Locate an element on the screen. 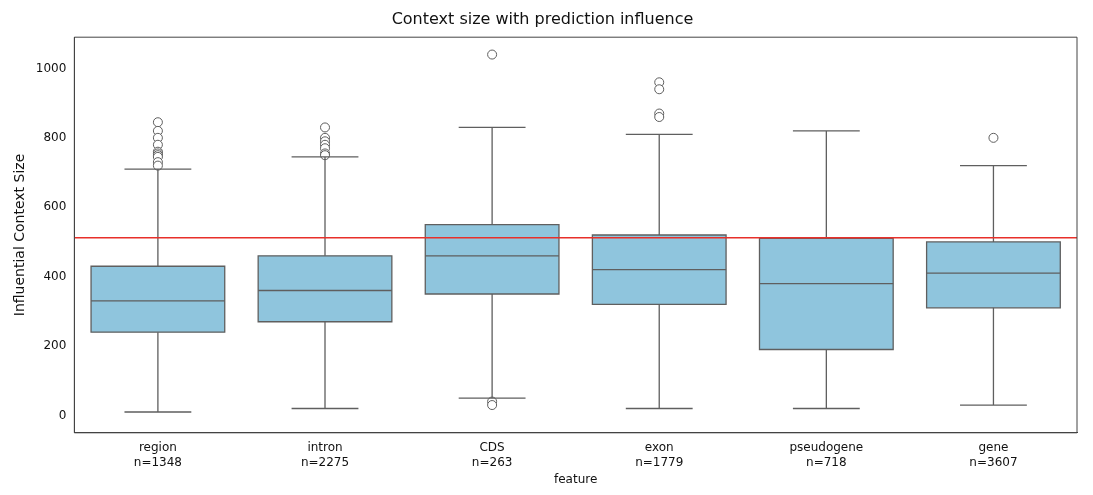 Image resolution: width=1093 pixels, height=495 pixels. chart-title: Context size with prediction influence is located at coordinates (542, 18).